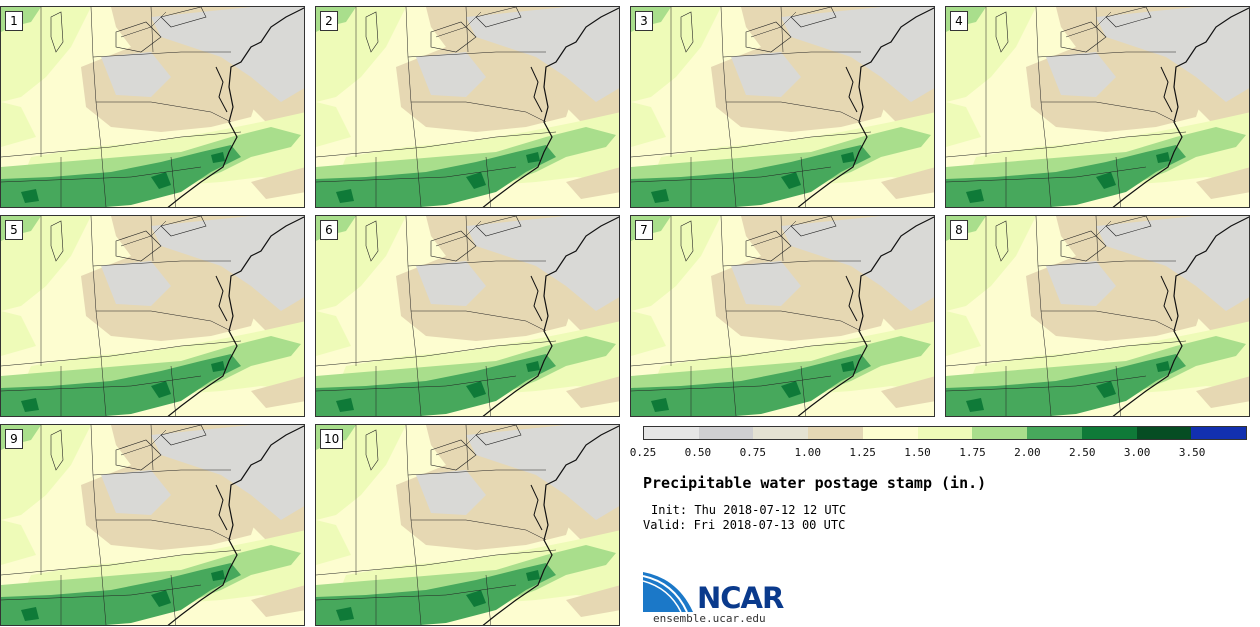 This screenshot has height=627, width=1260. Describe the element at coordinates (329, 230) in the screenshot. I see `panel-number: 6` at that location.